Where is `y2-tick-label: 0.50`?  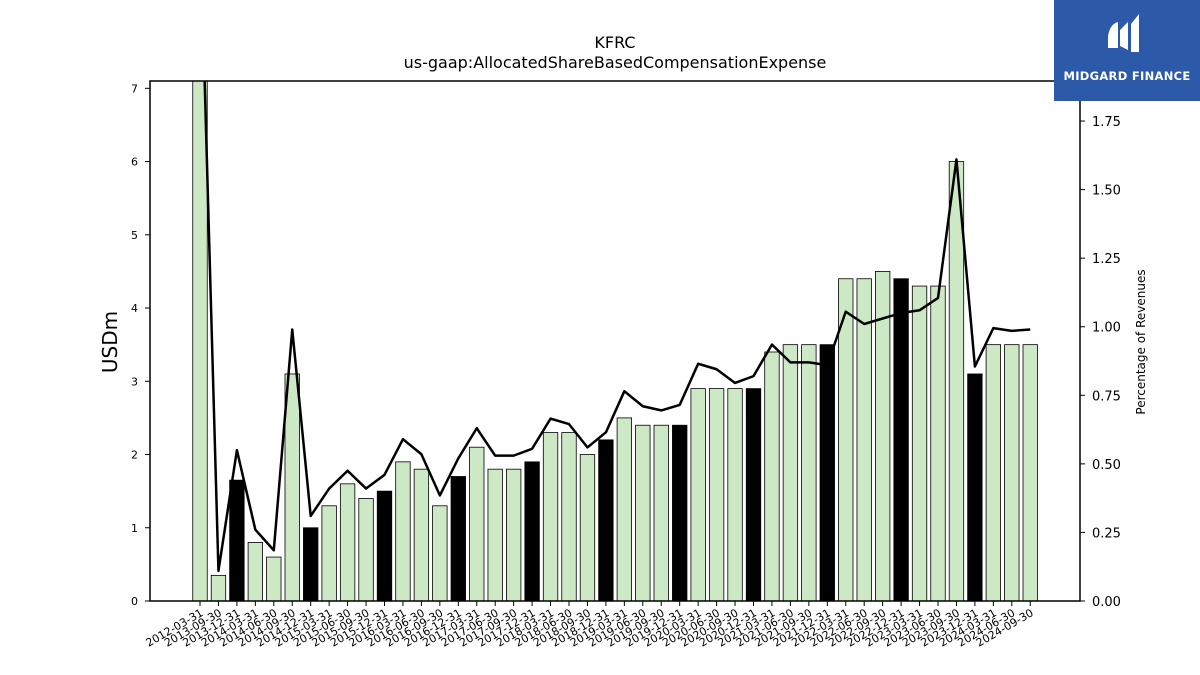 y2-tick-label: 0.50 is located at coordinates (1106, 465).